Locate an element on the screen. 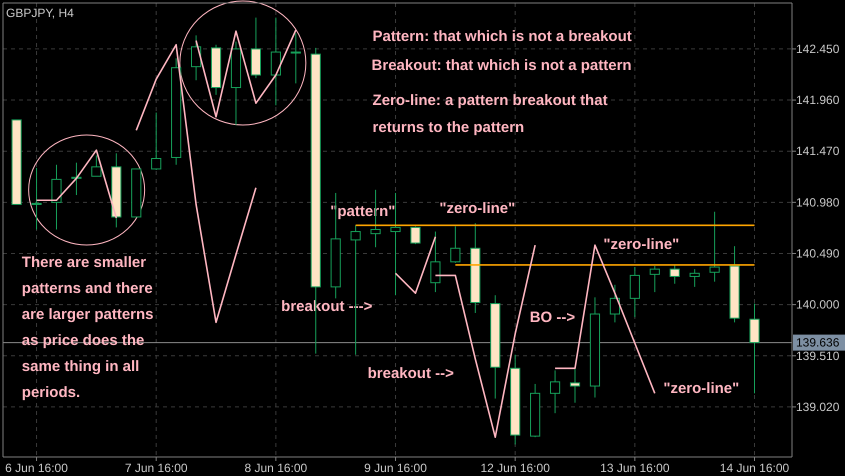 The image size is (845, 476). y-tick-label: 139.510 is located at coordinates (818, 355).